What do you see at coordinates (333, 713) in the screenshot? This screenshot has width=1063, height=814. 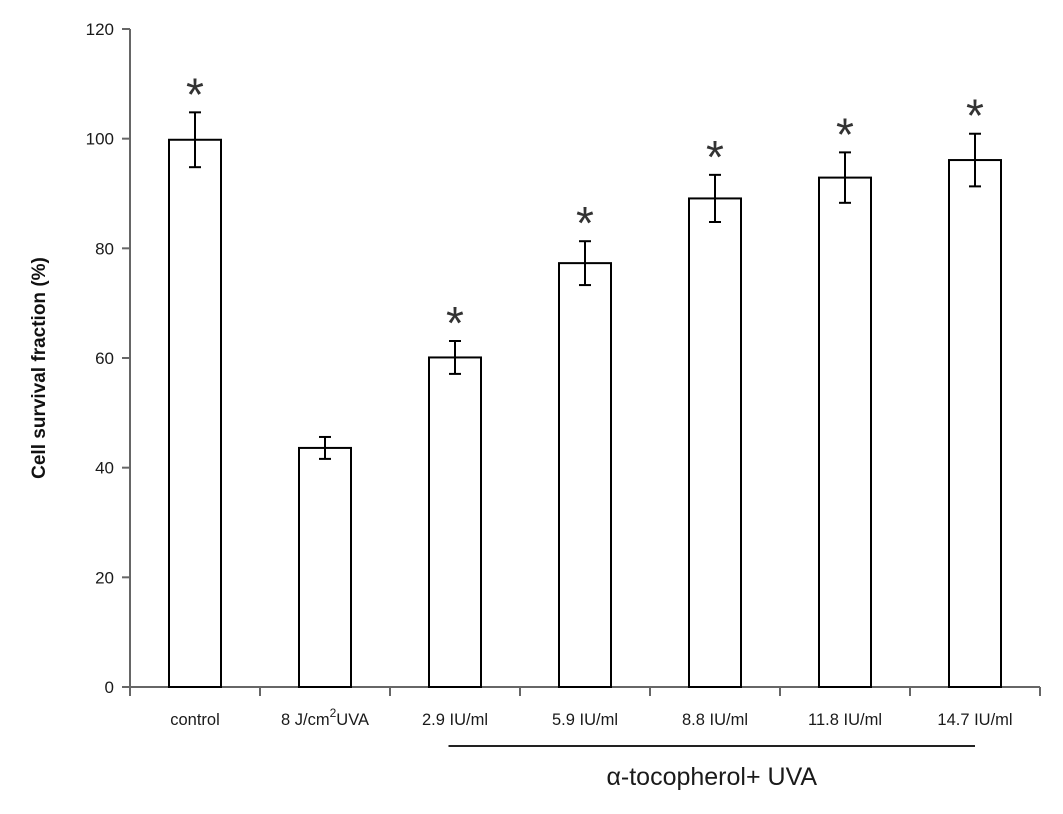 I see `x-tick-label-superscript: 2` at bounding box center [333, 713].